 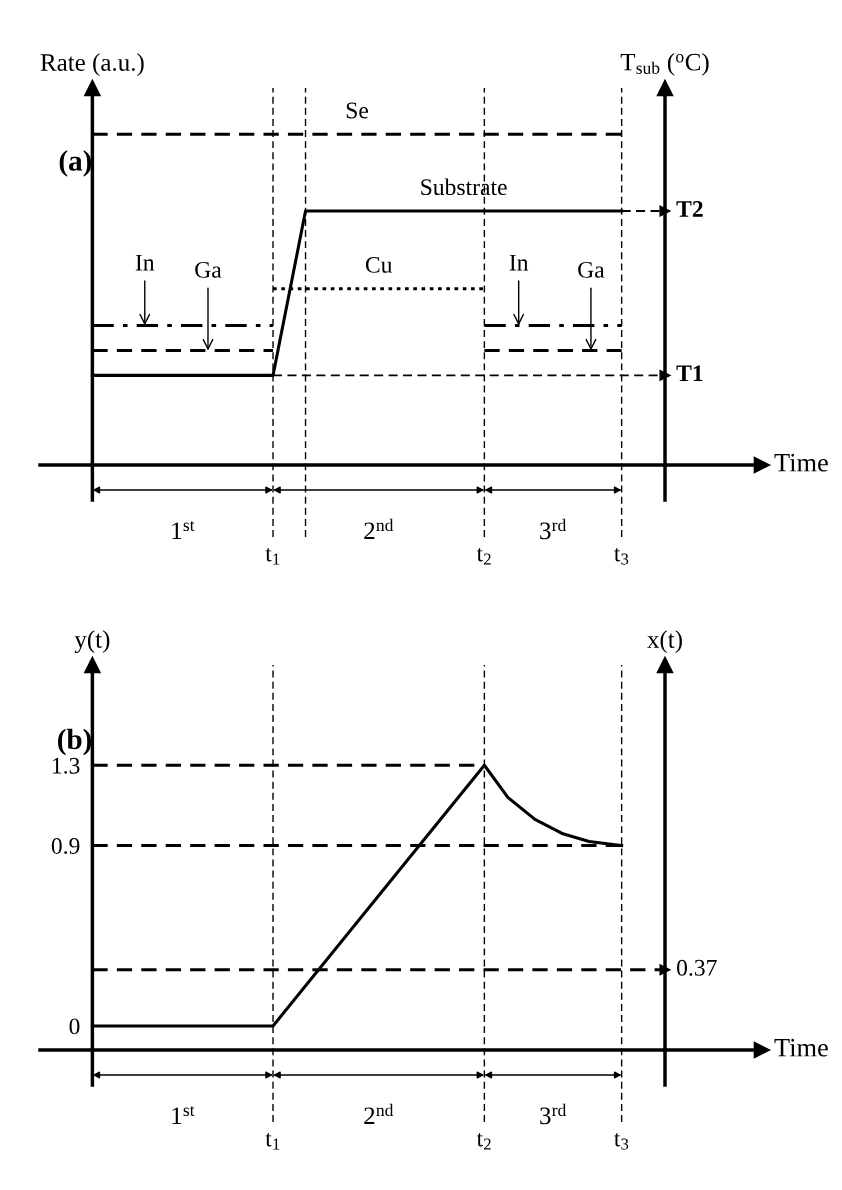 What do you see at coordinates (379, 264) in the screenshot?
I see `series-label: Cu` at bounding box center [379, 264].